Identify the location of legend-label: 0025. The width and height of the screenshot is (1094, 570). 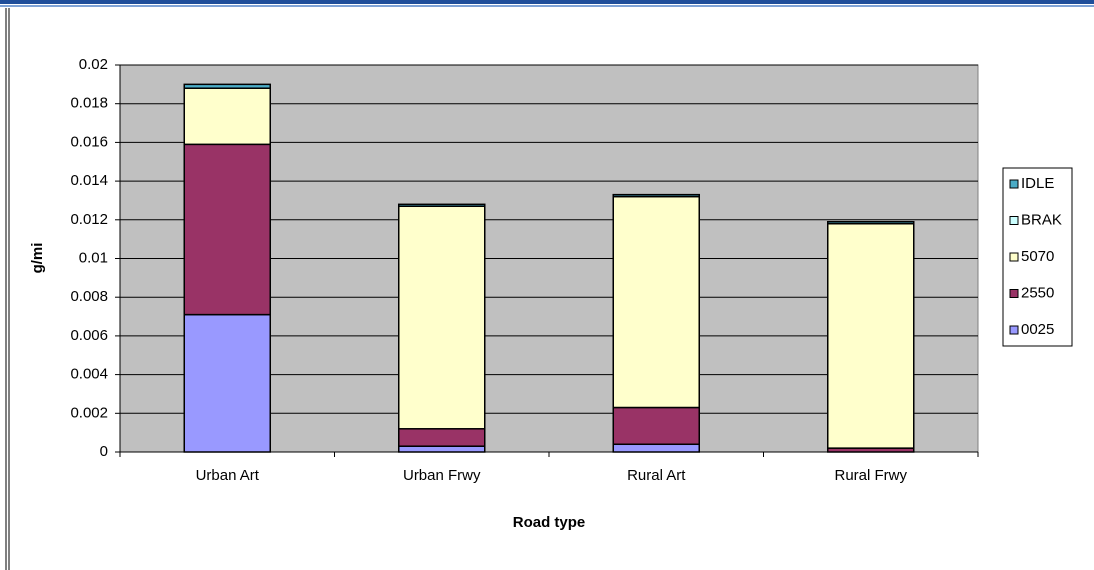
(1037, 329).